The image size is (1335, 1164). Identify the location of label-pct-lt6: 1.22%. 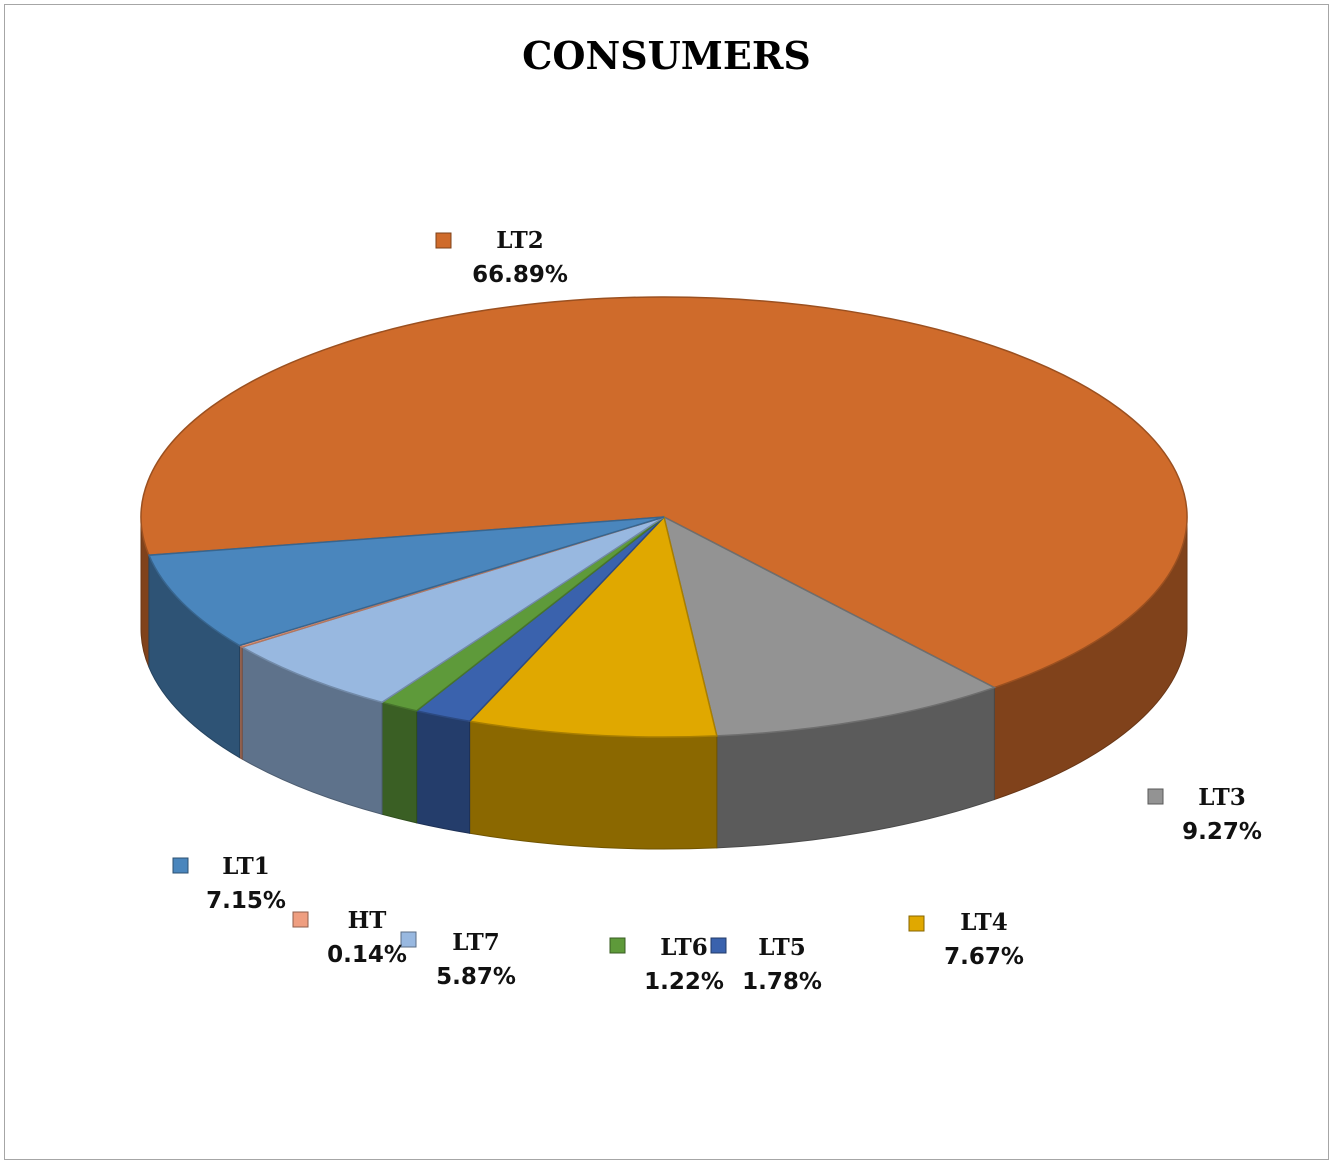
(684, 982).